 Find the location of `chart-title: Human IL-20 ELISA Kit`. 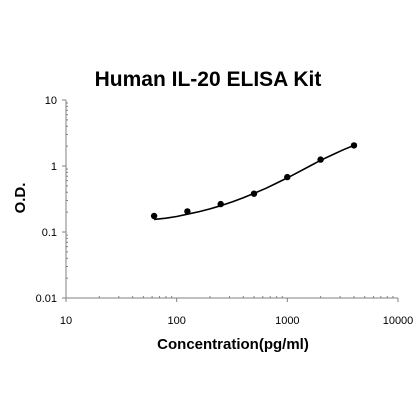

chart-title: Human IL-20 ELISA Kit is located at coordinates (208, 79).